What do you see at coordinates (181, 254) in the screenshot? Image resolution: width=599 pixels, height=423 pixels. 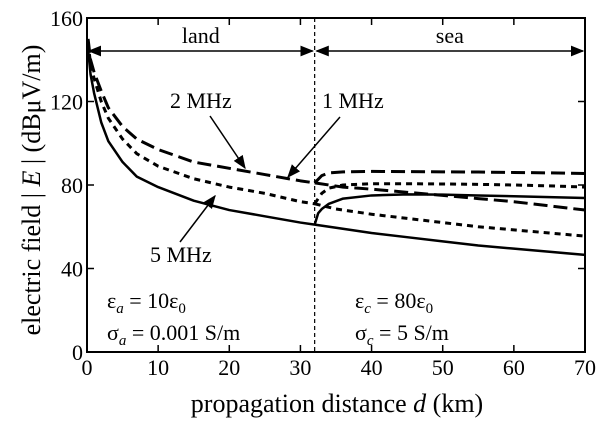 I see `curve-label-5mhz: 5 MHz` at bounding box center [181, 254].